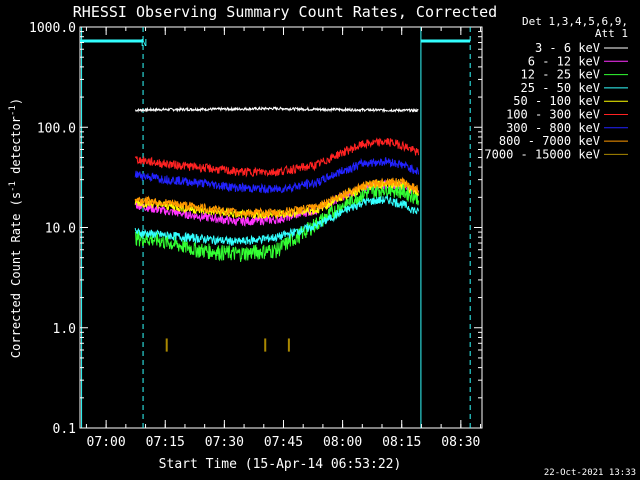 Image resolution: width=640 pixels, height=480 pixels. I want to click on legend-entry-label: 25 - 50 keV, so click(560, 88).